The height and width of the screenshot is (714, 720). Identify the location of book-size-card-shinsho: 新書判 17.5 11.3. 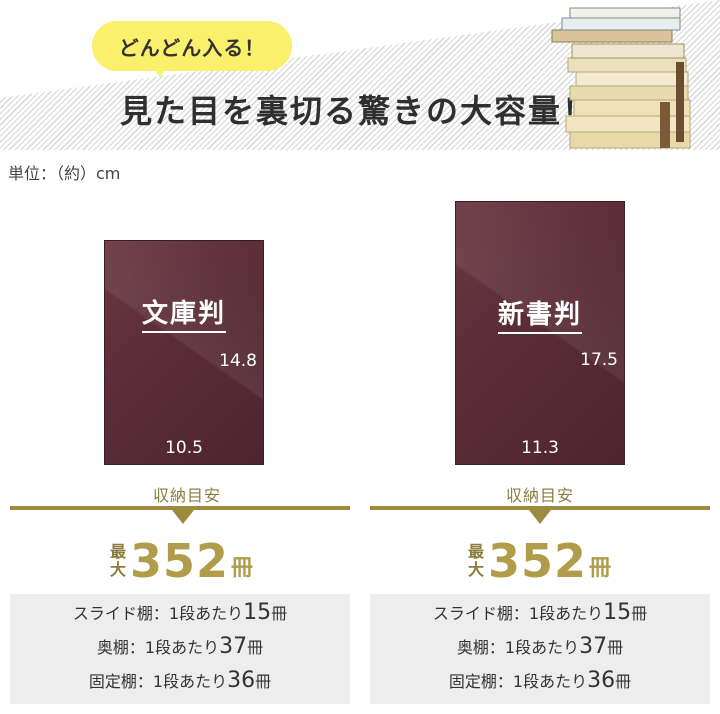
(540, 333).